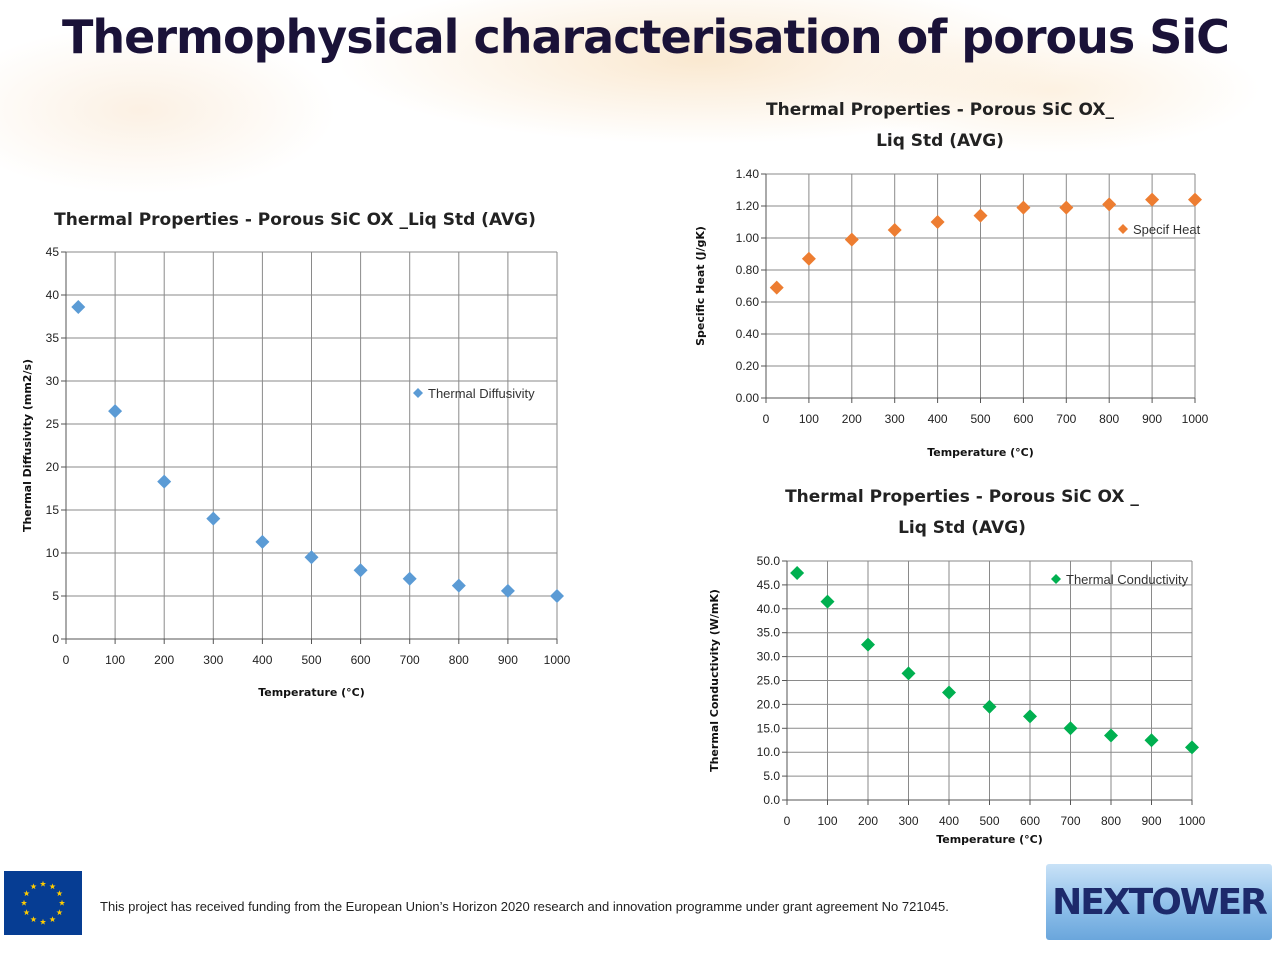 Image resolution: width=1280 pixels, height=960 pixels. Describe the element at coordinates (769, 561) in the screenshot. I see `y-tick-label: 50.0` at that location.